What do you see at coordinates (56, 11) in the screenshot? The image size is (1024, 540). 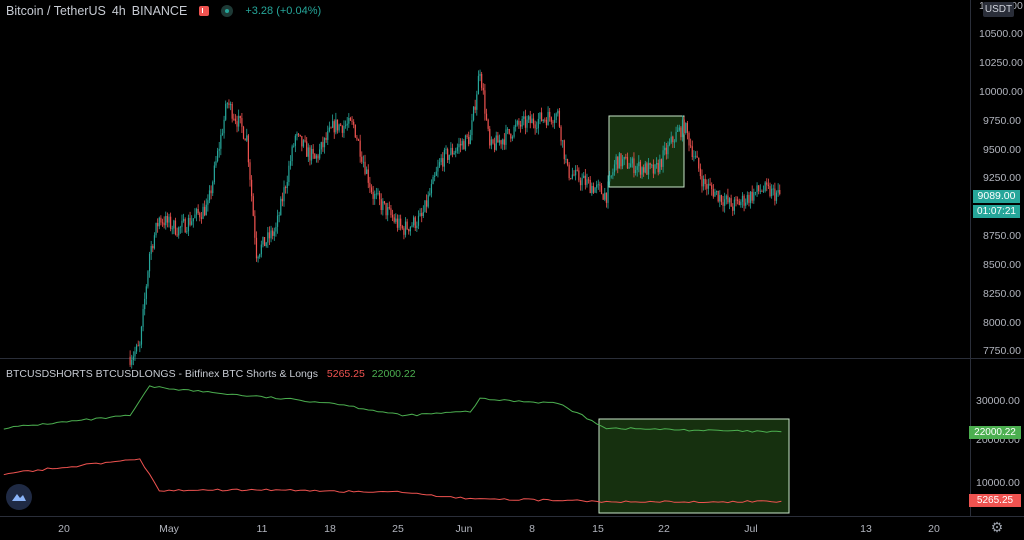 I see `symbol-name: Bitcoin / TetherUS` at bounding box center [56, 11].